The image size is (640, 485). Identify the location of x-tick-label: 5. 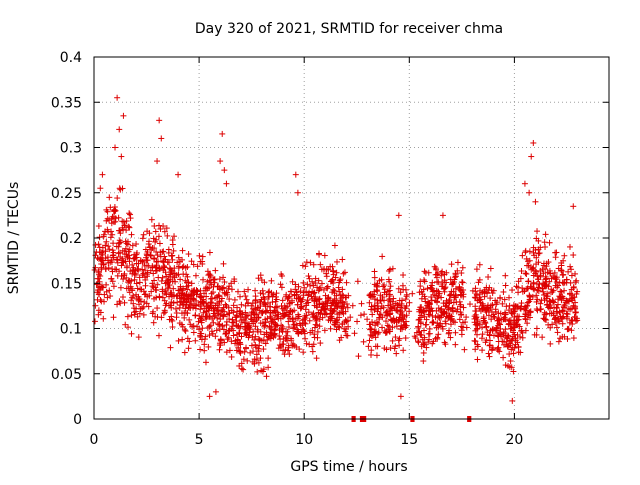
(199, 440).